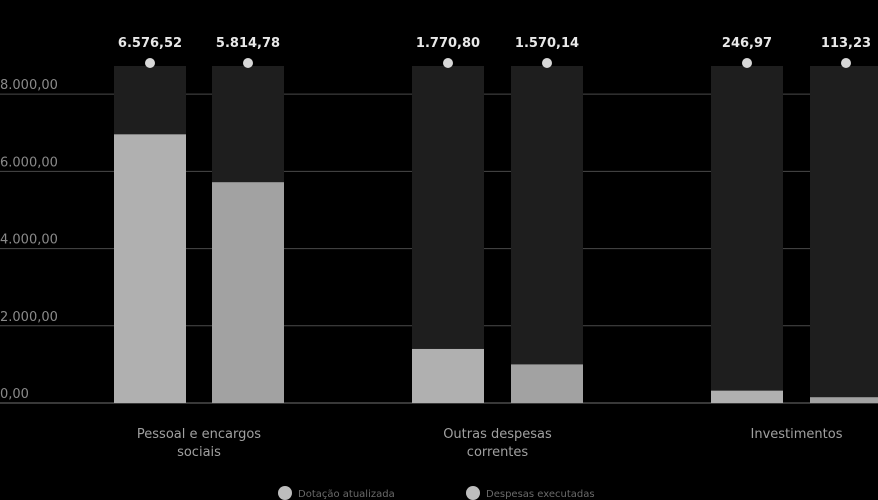 This screenshot has height=500, width=878. I want to click on value-markers, so click(498, 63).